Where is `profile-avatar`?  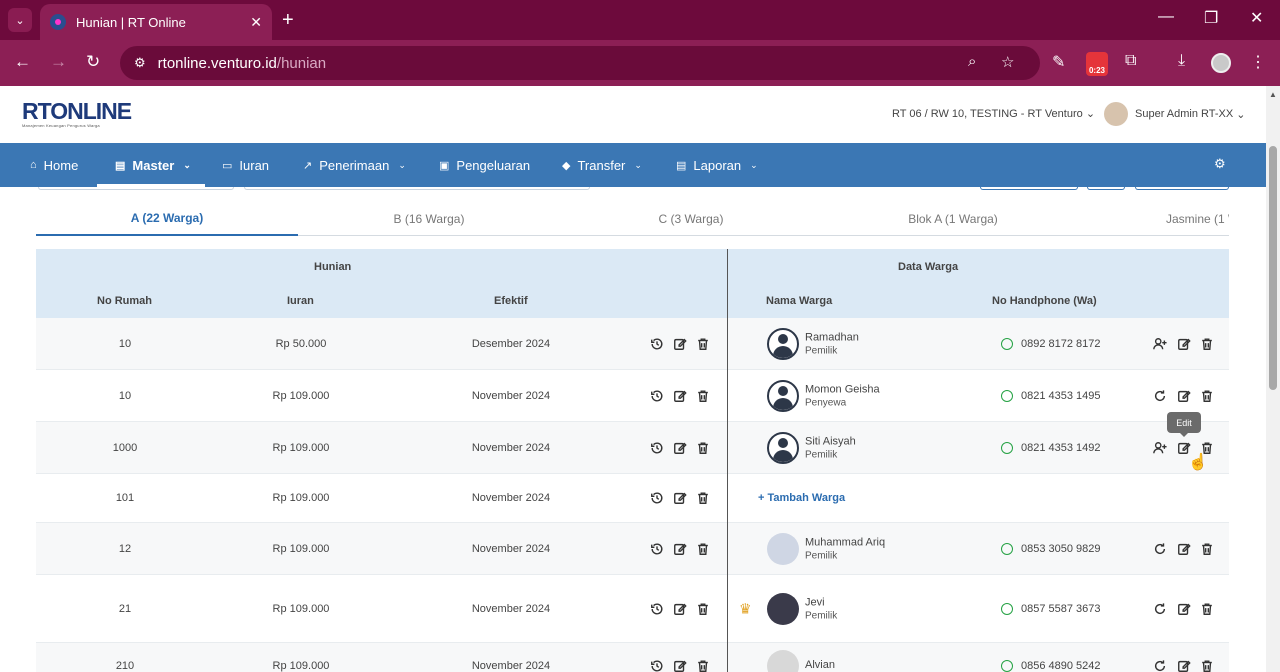 profile-avatar is located at coordinates (1221, 63).